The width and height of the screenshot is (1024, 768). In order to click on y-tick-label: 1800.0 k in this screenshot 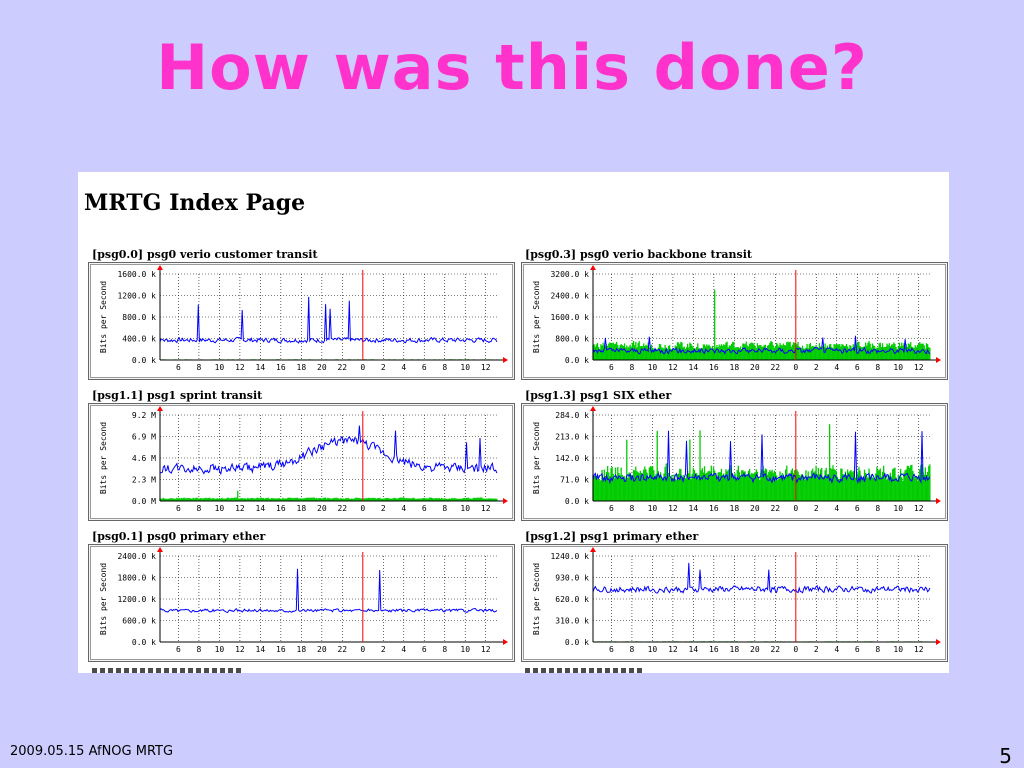, I will do `click(136, 578)`.